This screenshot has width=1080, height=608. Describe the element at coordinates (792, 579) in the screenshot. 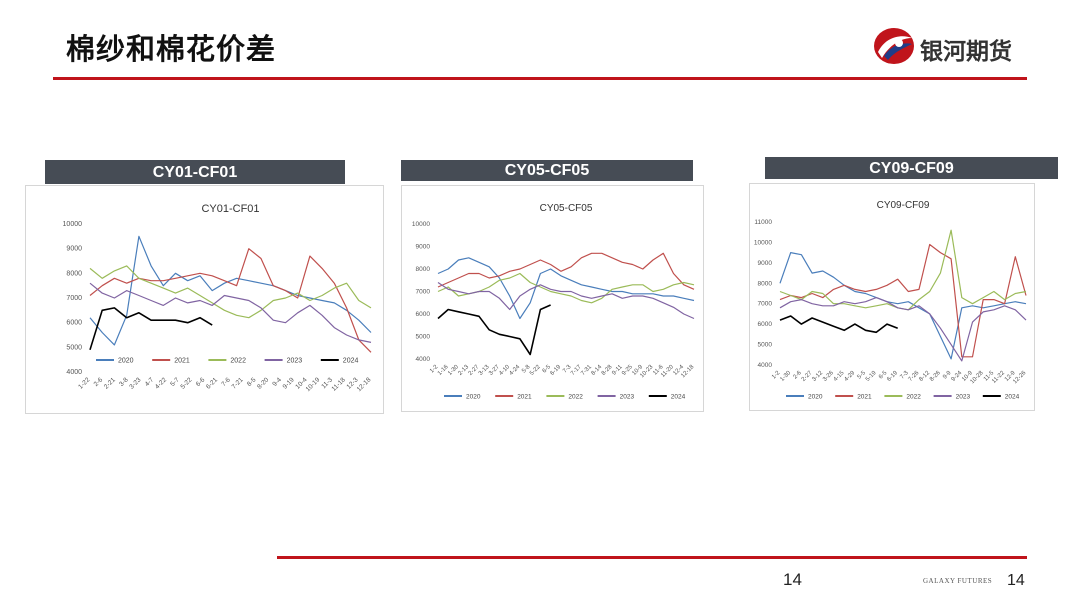

I see `page-number: 14` at that location.